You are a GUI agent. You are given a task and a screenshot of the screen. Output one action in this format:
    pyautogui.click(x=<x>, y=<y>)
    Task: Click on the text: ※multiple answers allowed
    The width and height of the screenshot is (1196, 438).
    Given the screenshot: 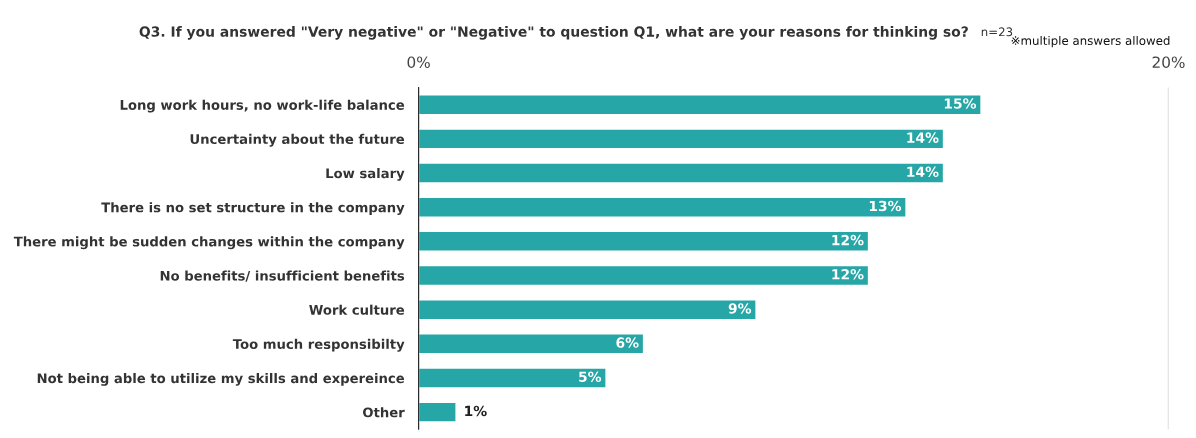 What is the action you would take?
    pyautogui.click(x=1090, y=41)
    